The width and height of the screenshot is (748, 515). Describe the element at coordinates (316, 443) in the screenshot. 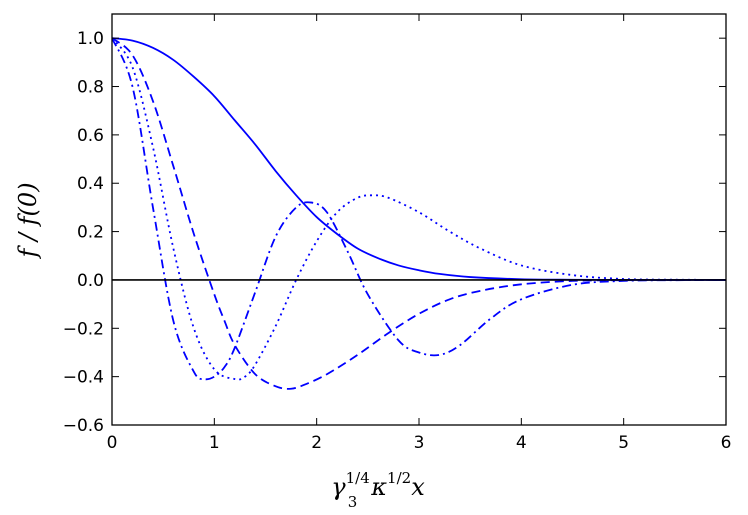

I see `x-tick-label: 2` at that location.